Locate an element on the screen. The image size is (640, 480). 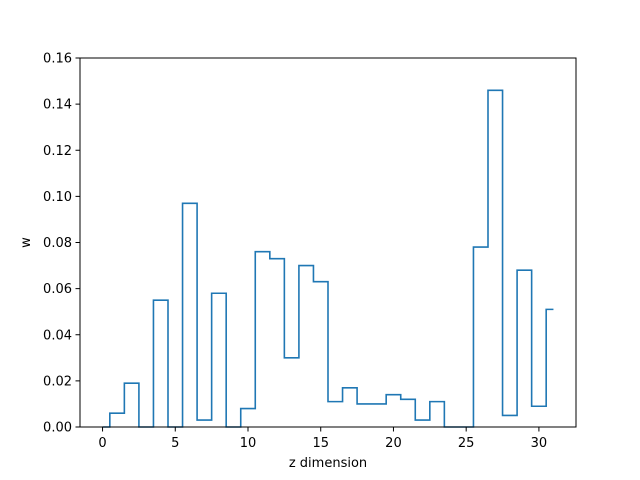
x-tick-label: 0 is located at coordinates (102, 443).